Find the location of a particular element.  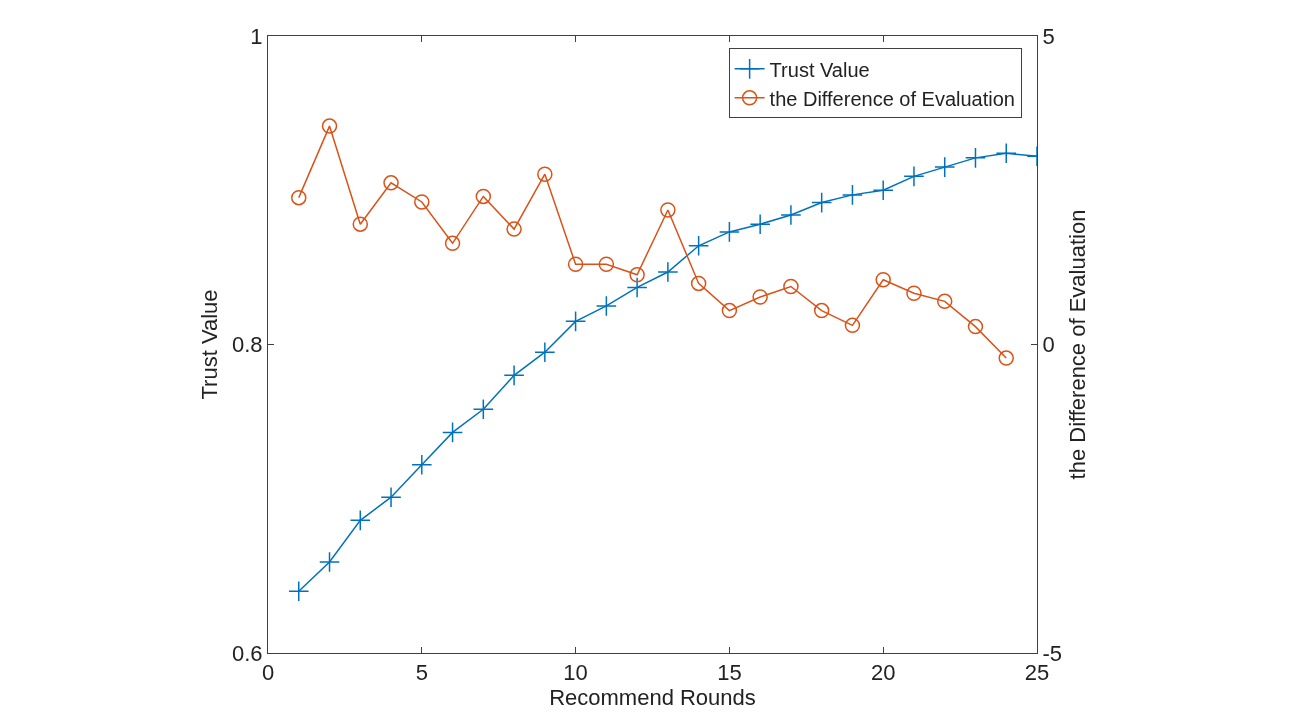

x-tick-label: 20 is located at coordinates (883, 673).